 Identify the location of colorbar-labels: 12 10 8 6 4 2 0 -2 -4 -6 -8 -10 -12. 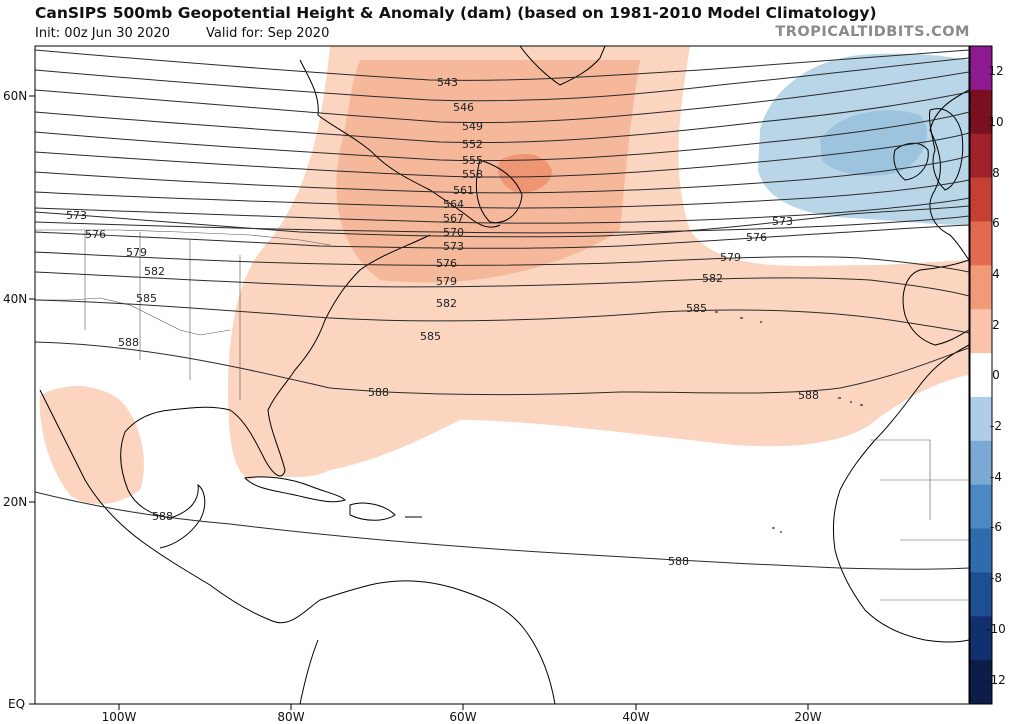
(996, 375).